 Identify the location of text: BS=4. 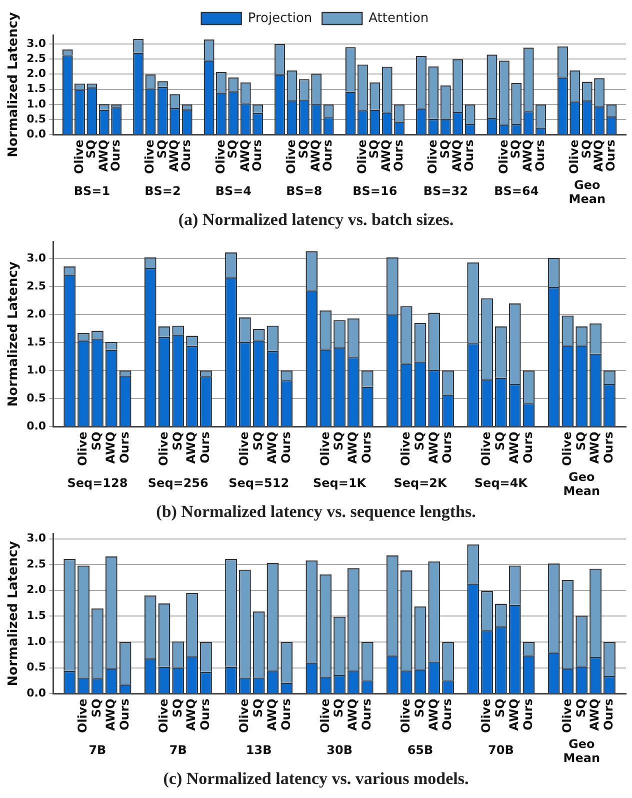
(233, 191).